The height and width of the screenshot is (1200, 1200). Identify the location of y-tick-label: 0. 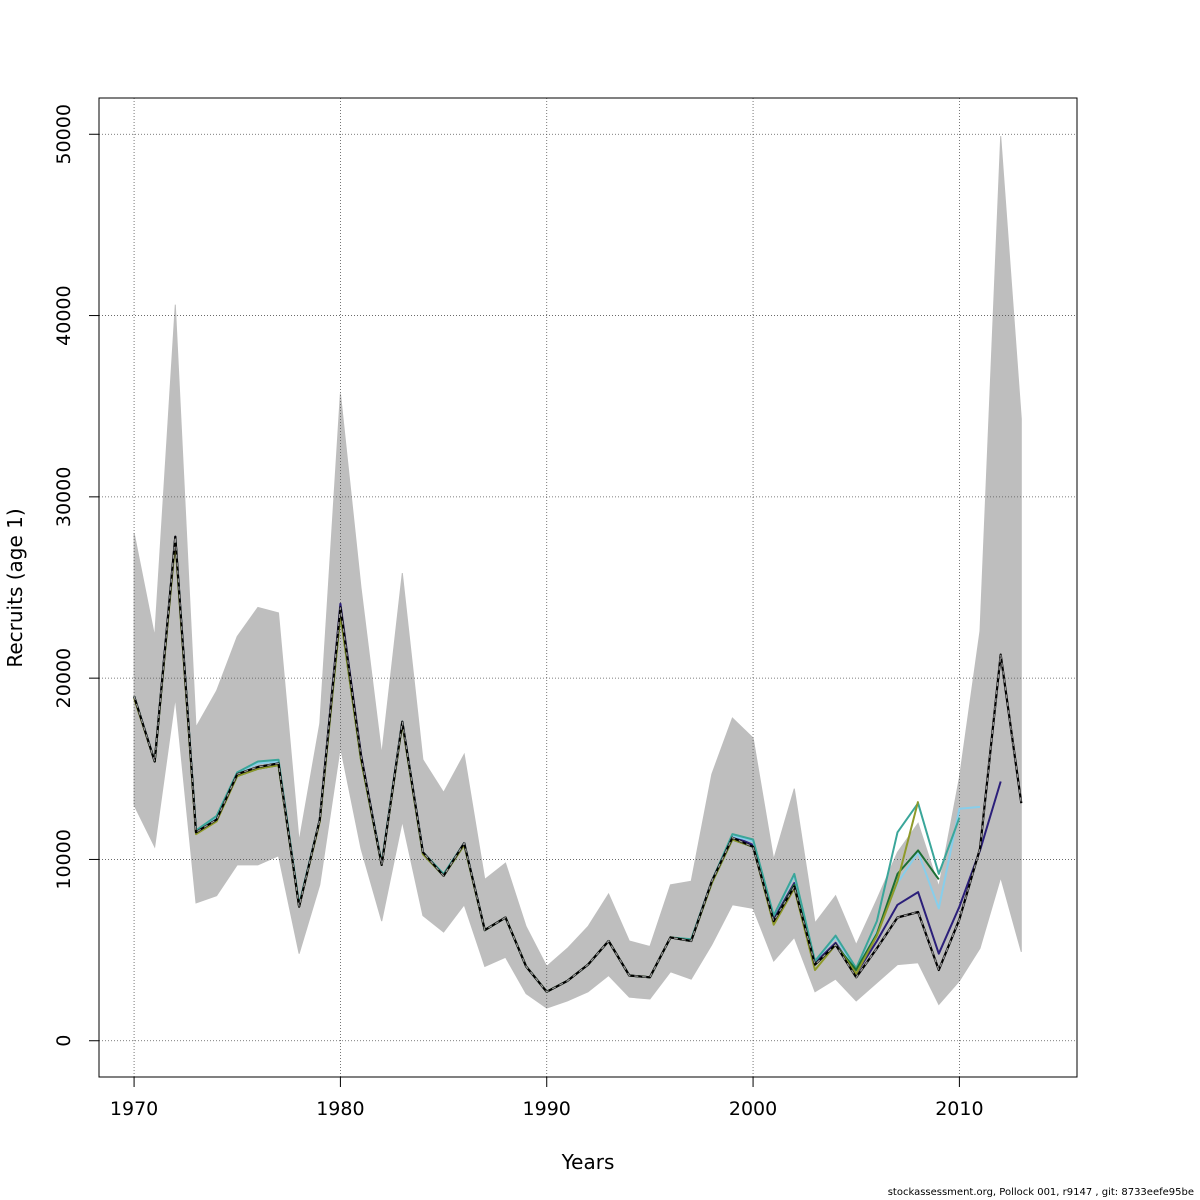
(64, 1041).